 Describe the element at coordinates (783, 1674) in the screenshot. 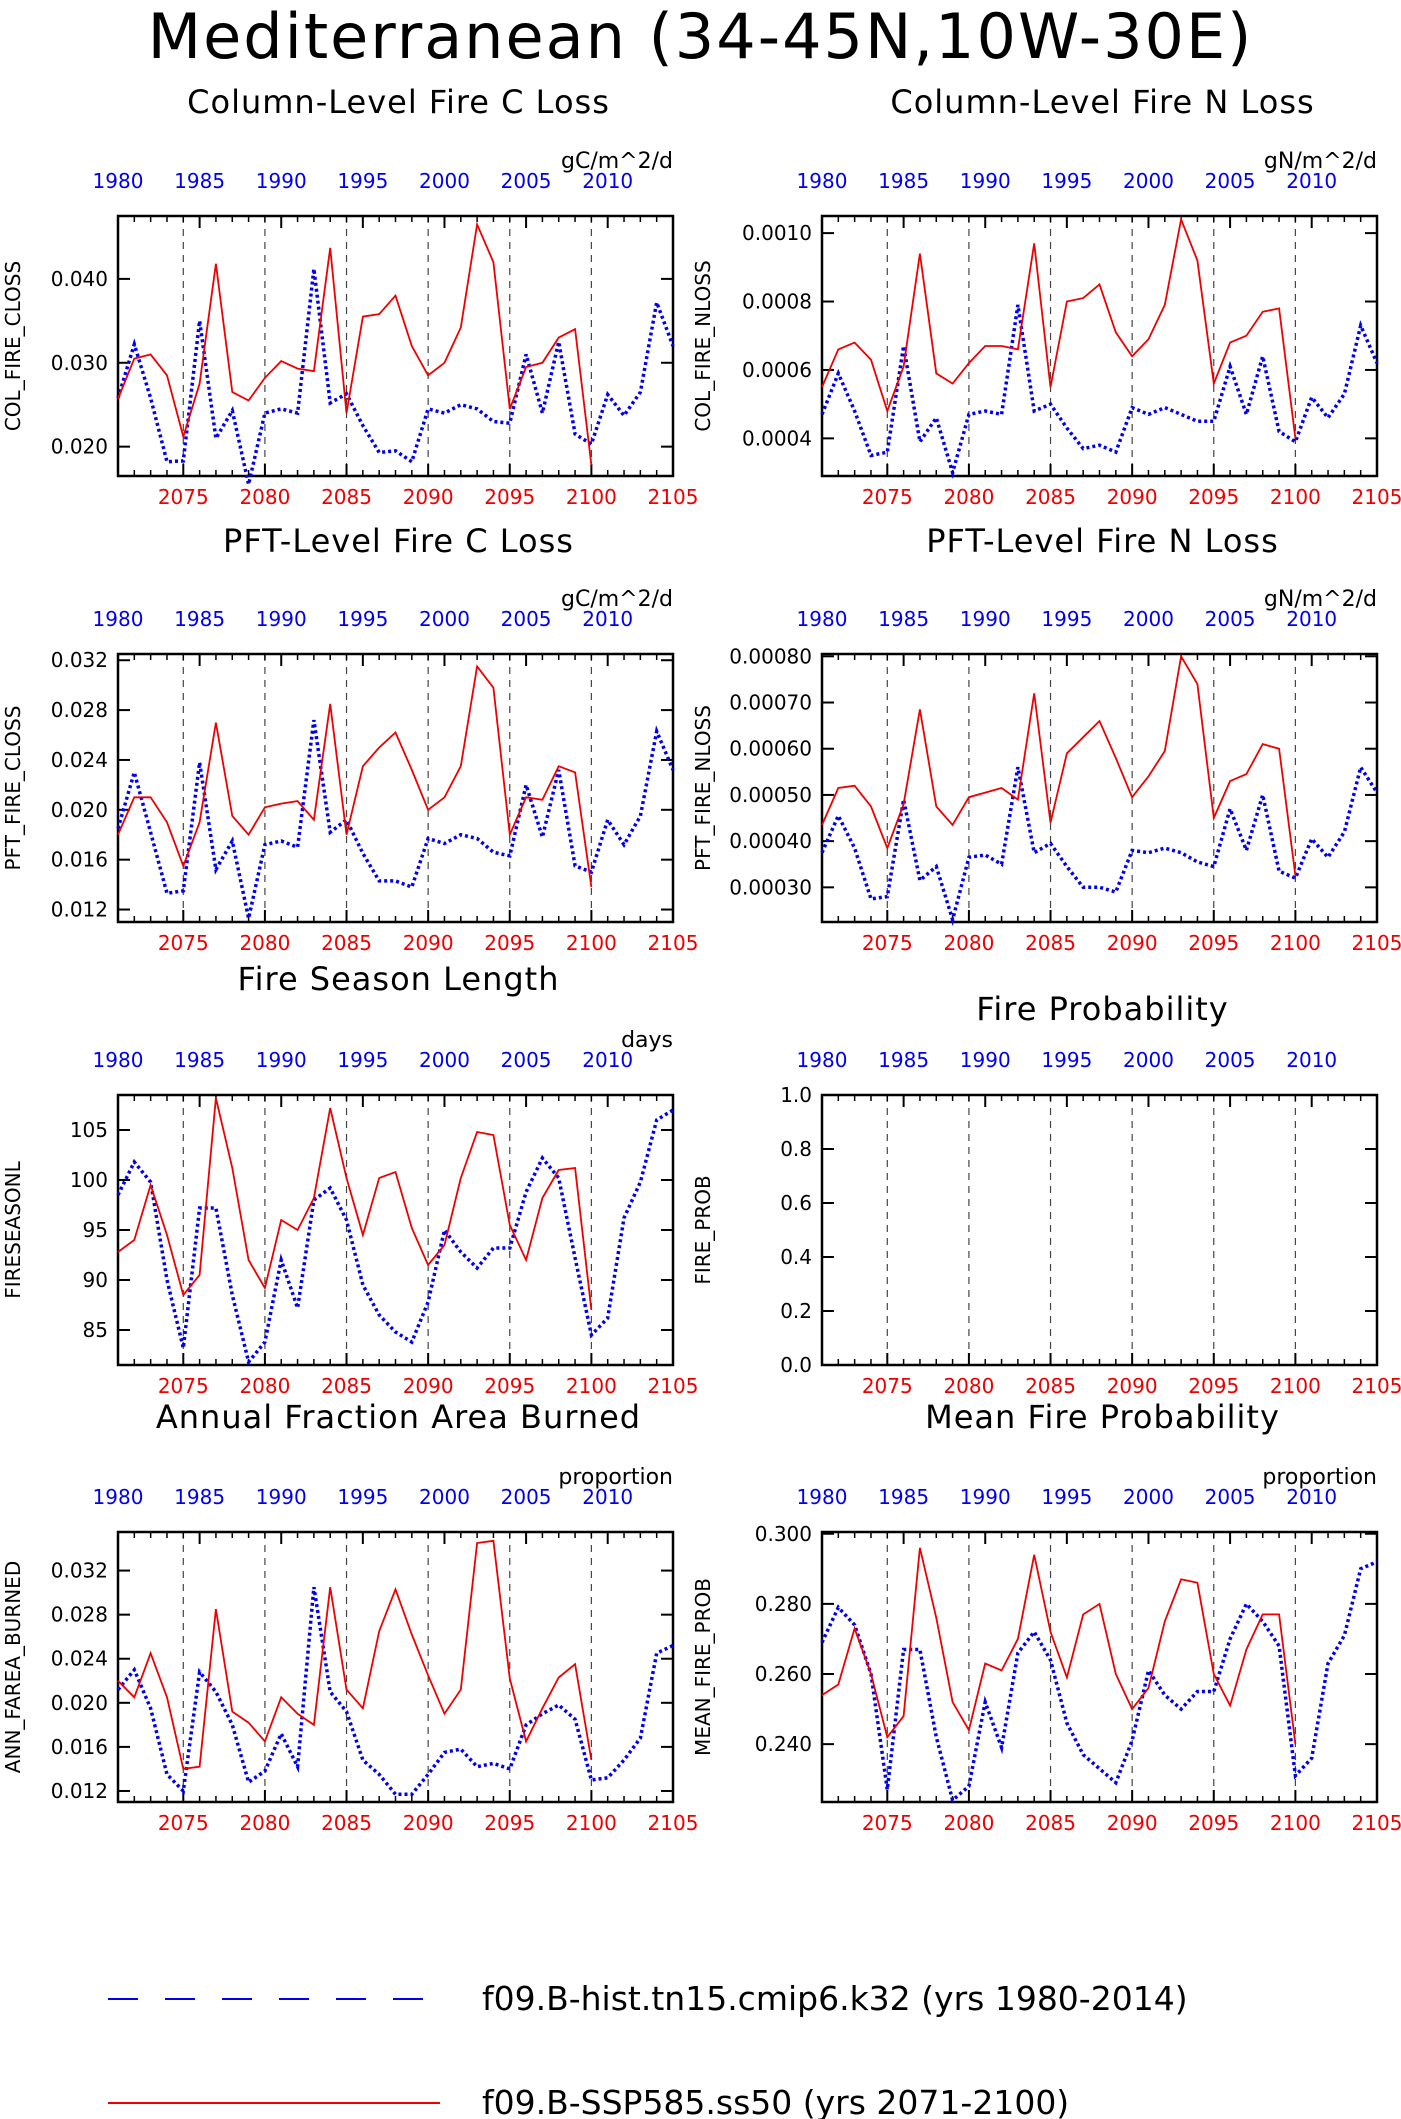

I see `y-tick-label: 0.260` at that location.